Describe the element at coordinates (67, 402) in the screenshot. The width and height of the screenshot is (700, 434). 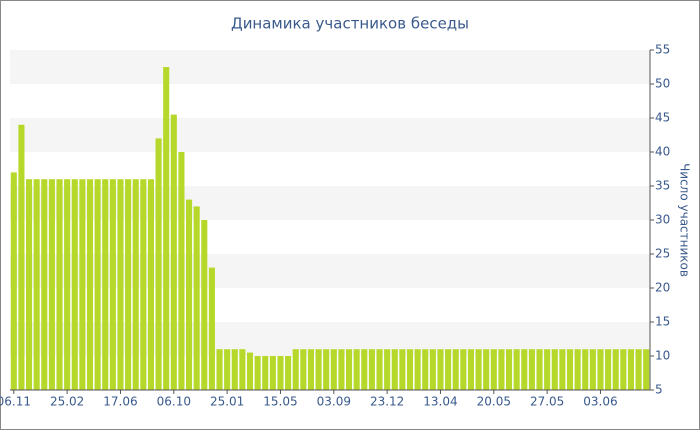
I see `x-tick-label: 25.02` at that location.